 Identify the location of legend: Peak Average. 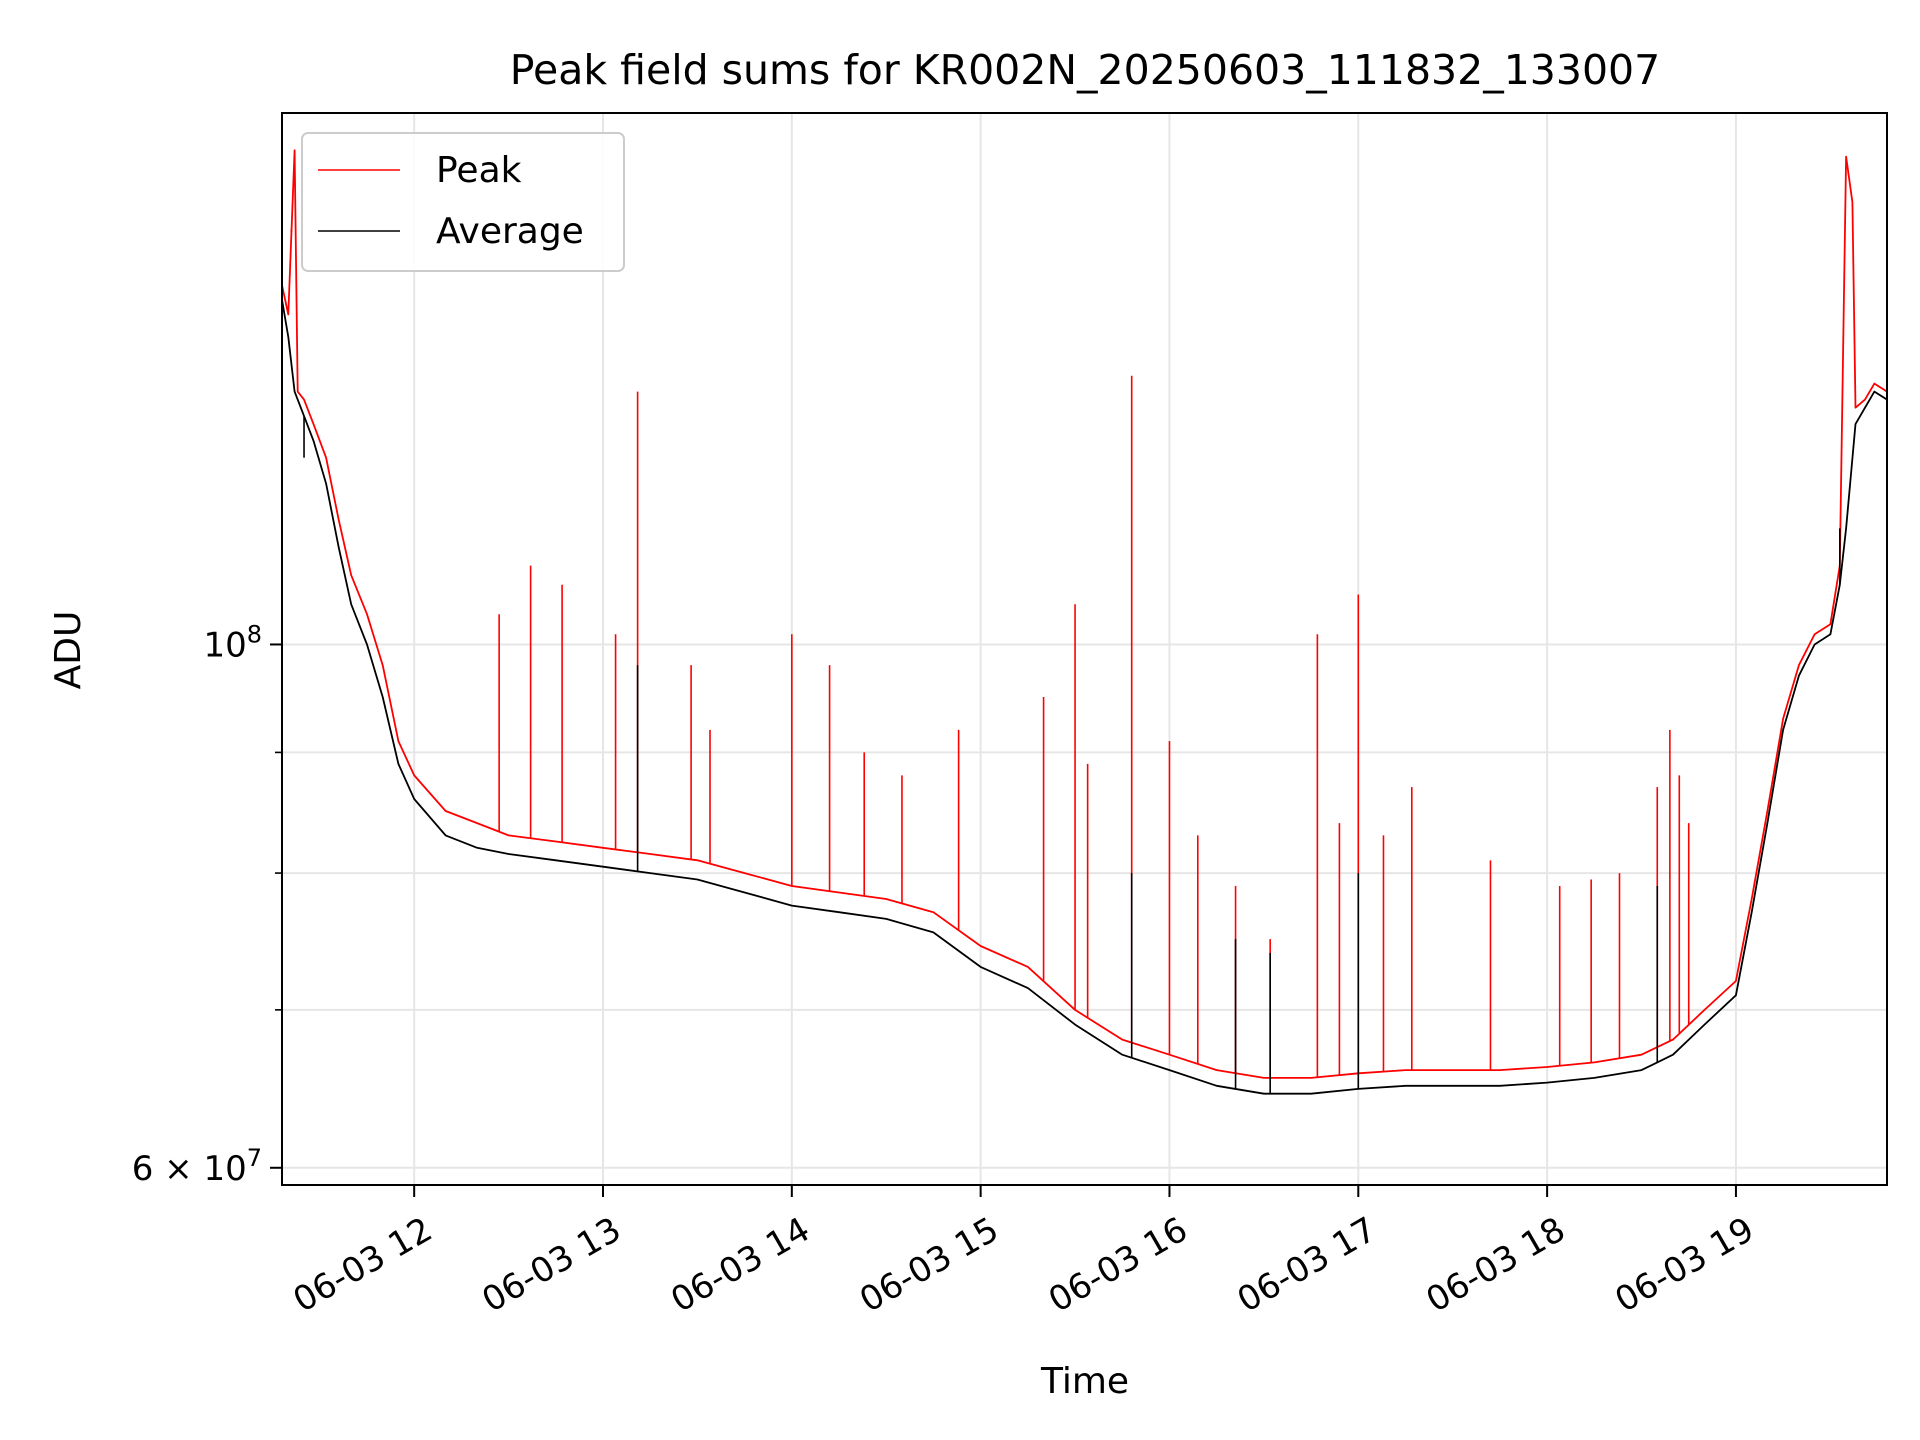
(463, 202).